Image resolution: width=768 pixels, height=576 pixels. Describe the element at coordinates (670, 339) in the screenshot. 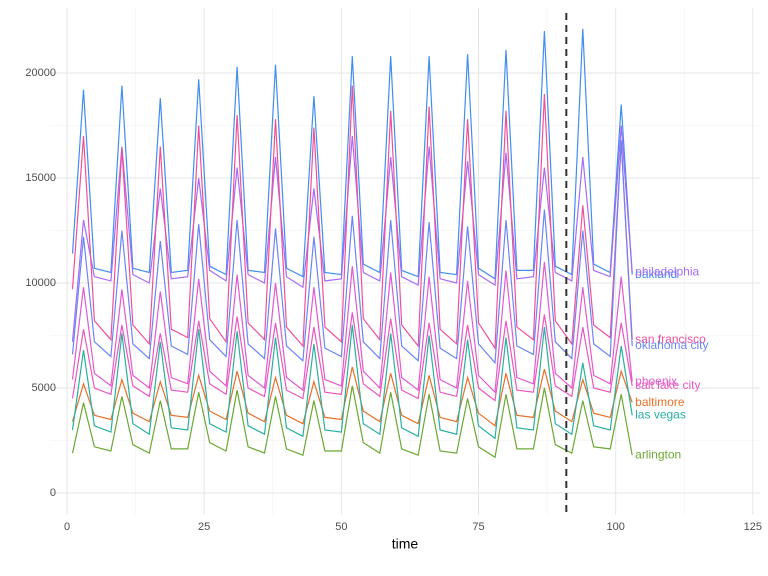

I see `series-label: san francisco` at that location.